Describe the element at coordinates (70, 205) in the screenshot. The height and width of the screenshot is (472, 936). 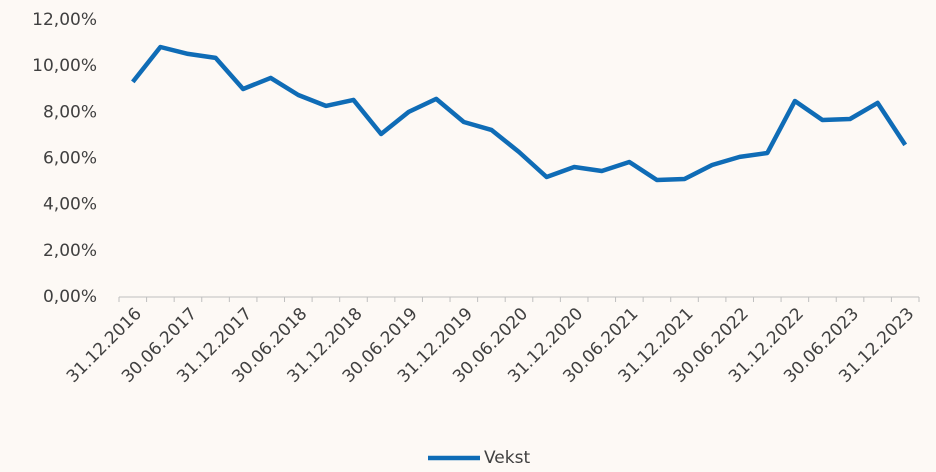
I see `y-tick-label: 4,00%` at that location.